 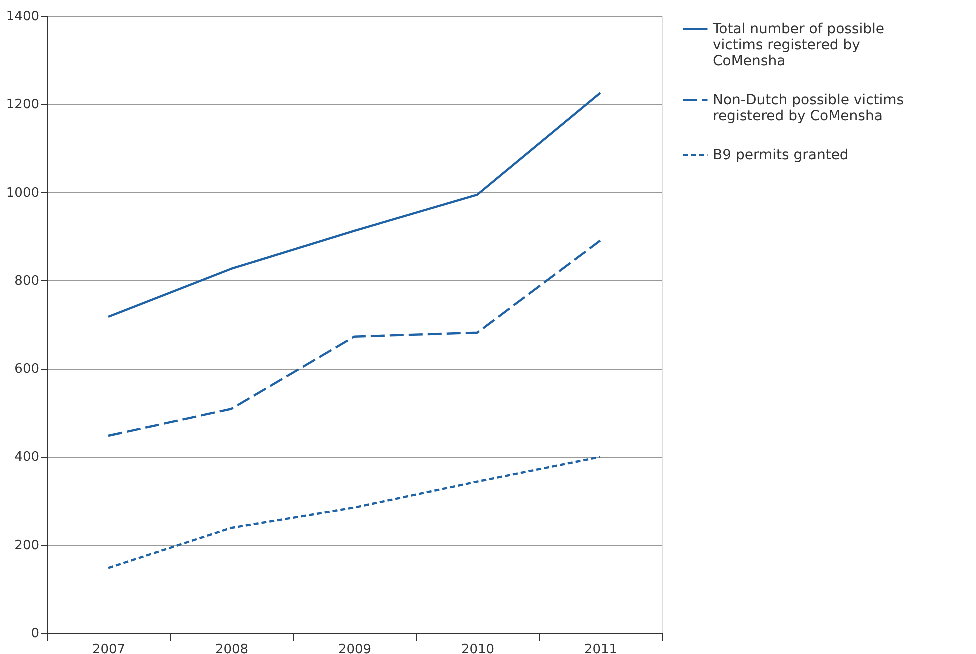 I want to click on line-series, so click(x=354, y=513).